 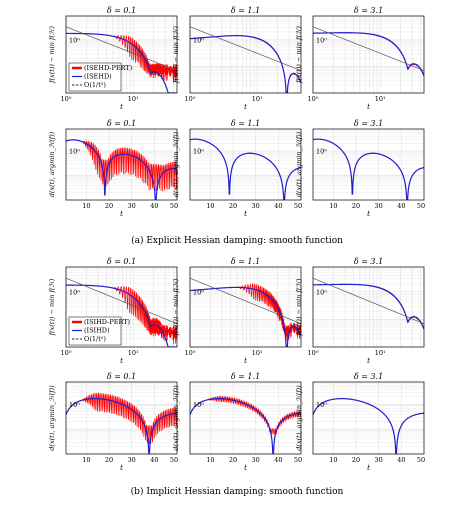 What do you see at coordinates (108, 68) in the screenshot?
I see `legend-entry: (ISEHD-PERT)` at bounding box center [108, 68].